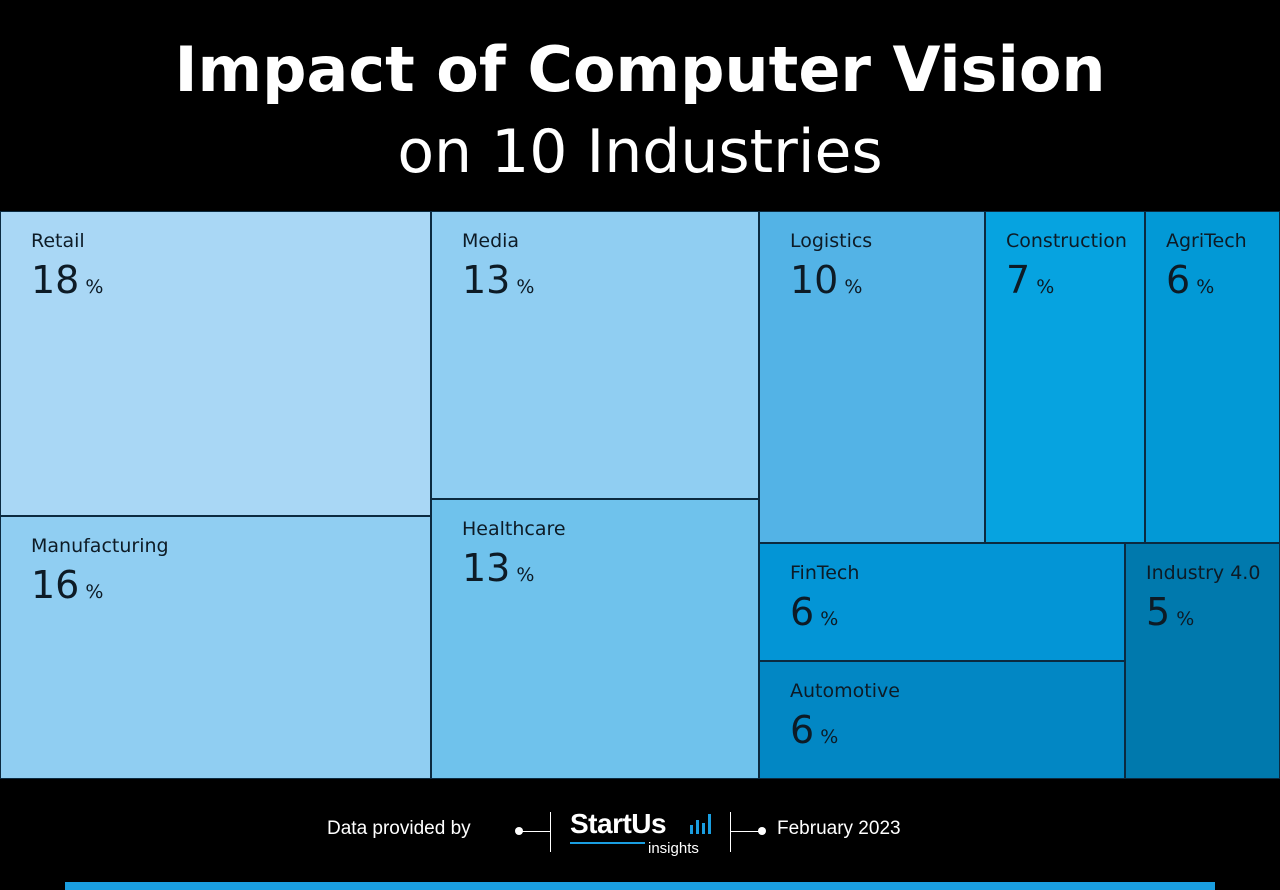 This screenshot has height=890, width=1280. What do you see at coordinates (872, 377) in the screenshot?
I see `treemap-tile-logistics: Logistics 10%` at bounding box center [872, 377].